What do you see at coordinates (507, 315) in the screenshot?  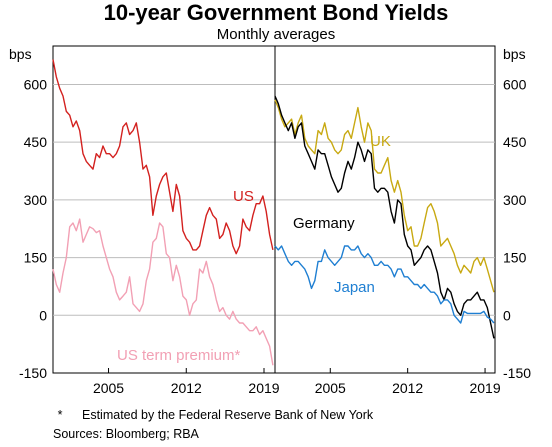 I see `right-ytick-0: 0` at bounding box center [507, 315].